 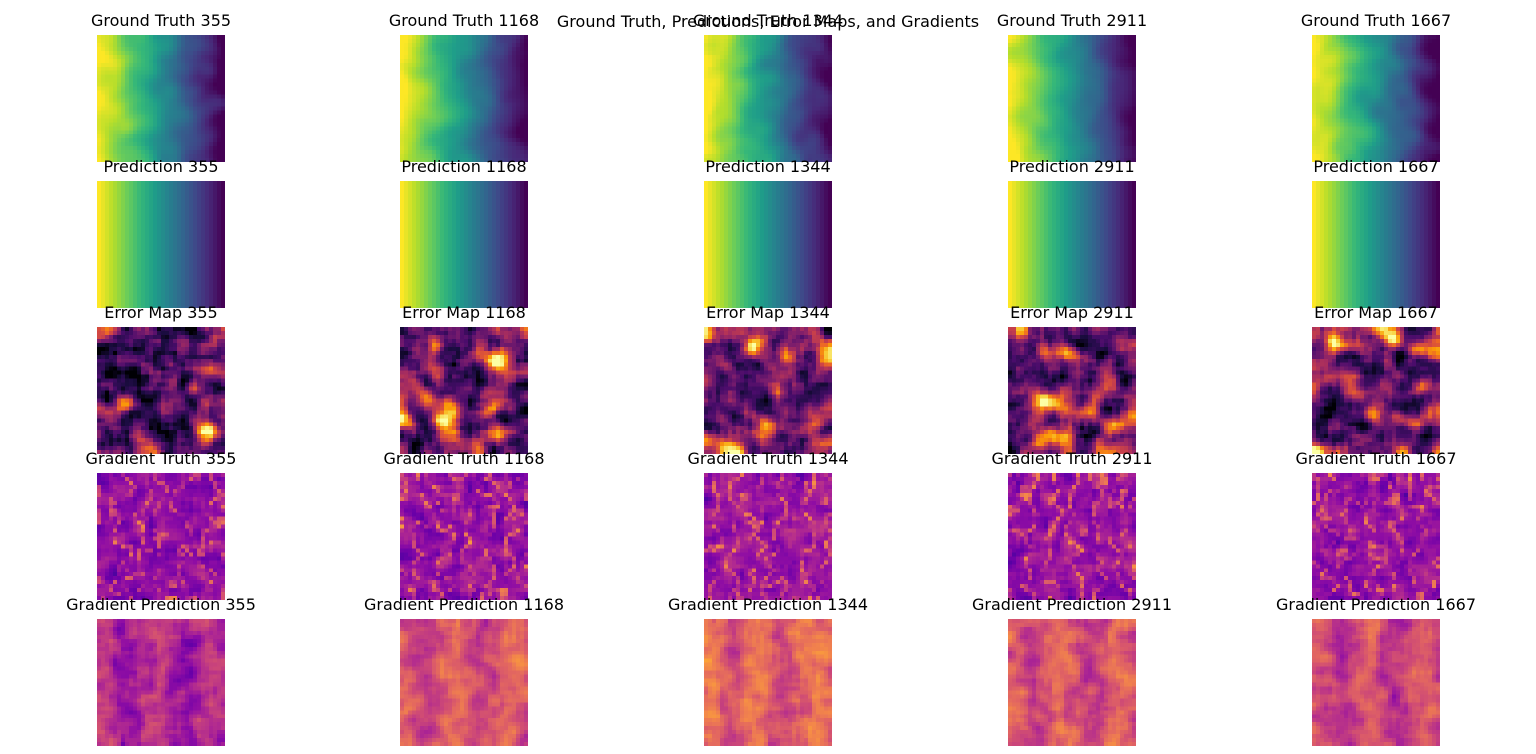 What do you see at coordinates (1071, 604) in the screenshot?
I see `panel-title: Gradient Prediction 2911` at bounding box center [1071, 604].